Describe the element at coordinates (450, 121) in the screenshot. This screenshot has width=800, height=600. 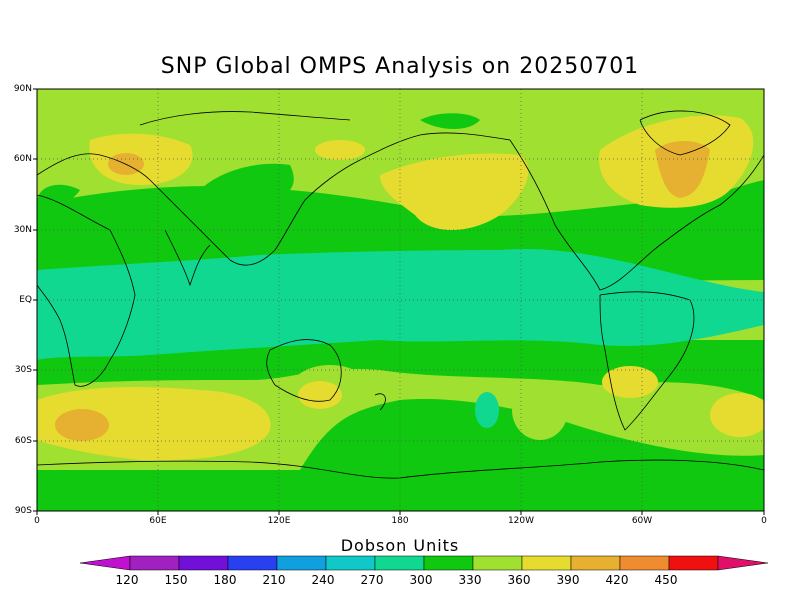
I see `contour-band-300-arctic` at that location.